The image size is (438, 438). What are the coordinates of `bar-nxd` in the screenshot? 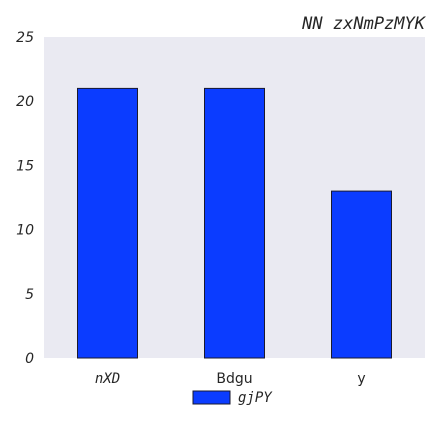 It's located at (107, 223).